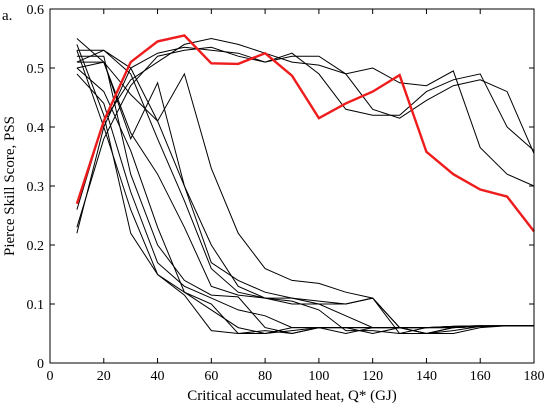 This screenshot has height=416, width=550. Describe the element at coordinates (292, 396) in the screenshot. I see `x-axis-label: Critical accumulated heat, Q* (GJ)` at that location.